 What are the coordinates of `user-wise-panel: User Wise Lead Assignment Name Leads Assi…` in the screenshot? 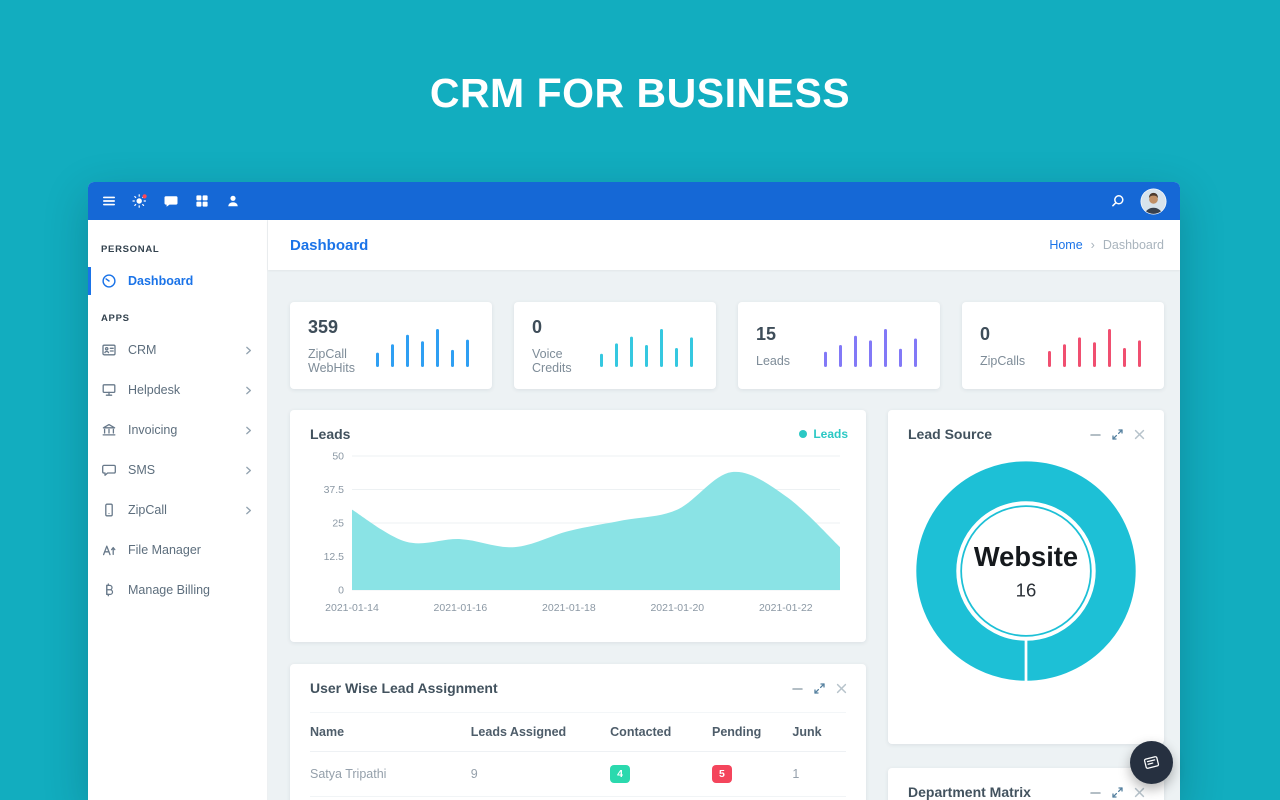 It's located at (578, 732).